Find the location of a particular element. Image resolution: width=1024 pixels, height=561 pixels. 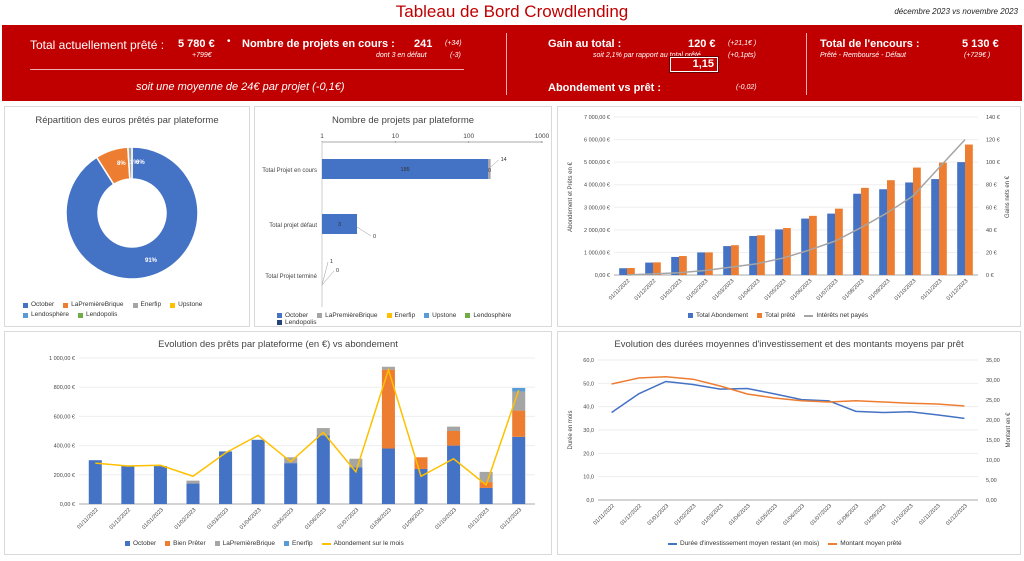

legend-item: Intérêts net payés is located at coordinates (836, 315).